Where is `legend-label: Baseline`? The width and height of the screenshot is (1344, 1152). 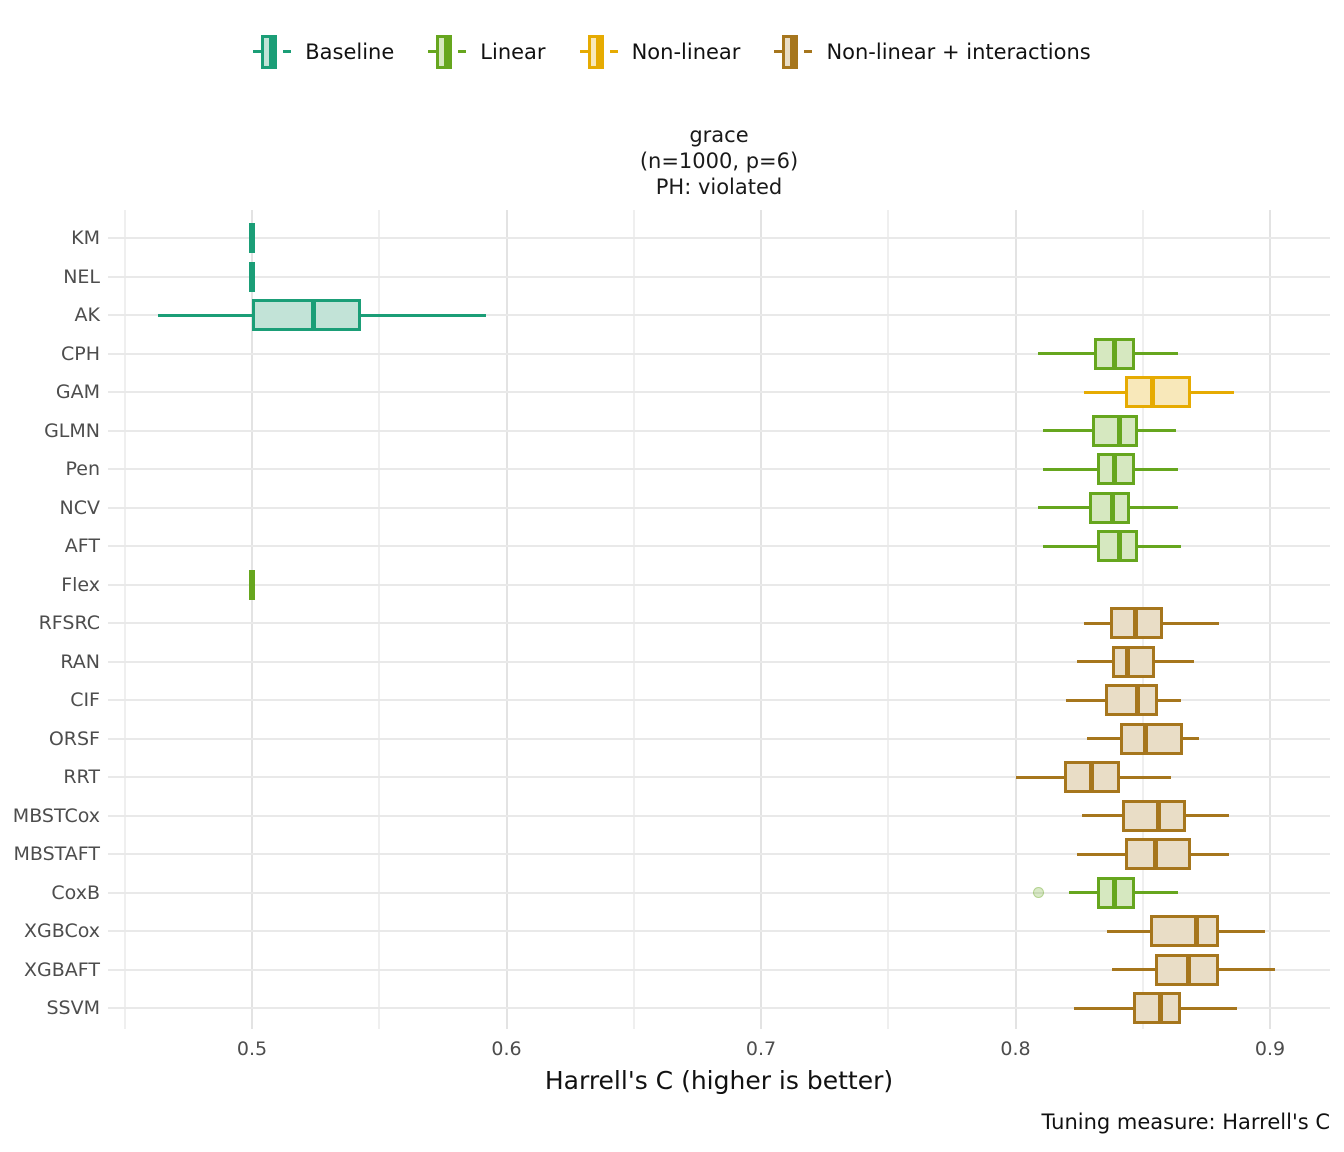
legend-label: Baseline is located at coordinates (350, 52).